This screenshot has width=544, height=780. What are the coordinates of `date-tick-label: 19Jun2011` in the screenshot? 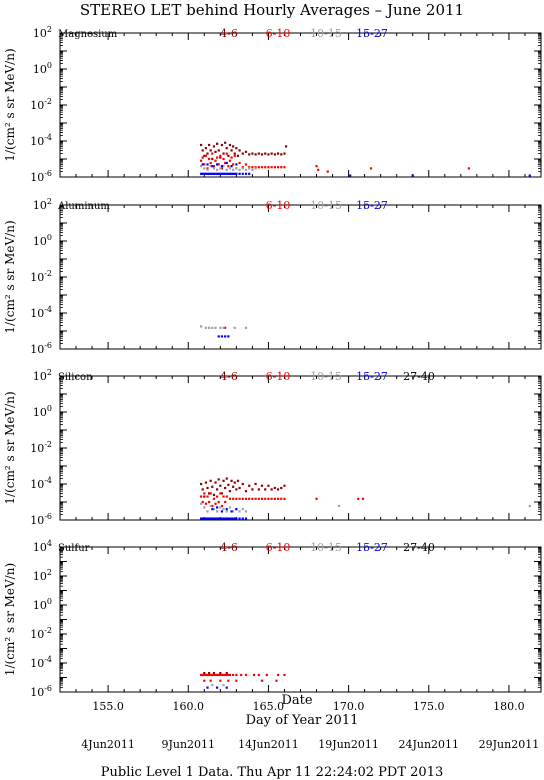 It's located at (348, 744).